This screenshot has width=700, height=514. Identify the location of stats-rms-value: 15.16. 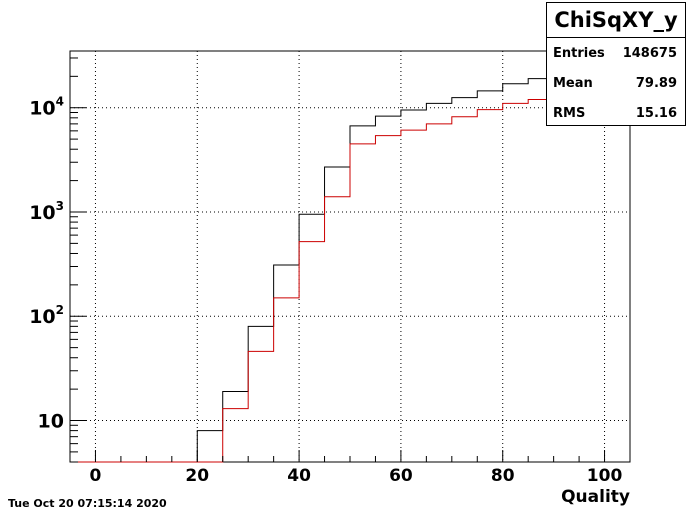
(656, 113).